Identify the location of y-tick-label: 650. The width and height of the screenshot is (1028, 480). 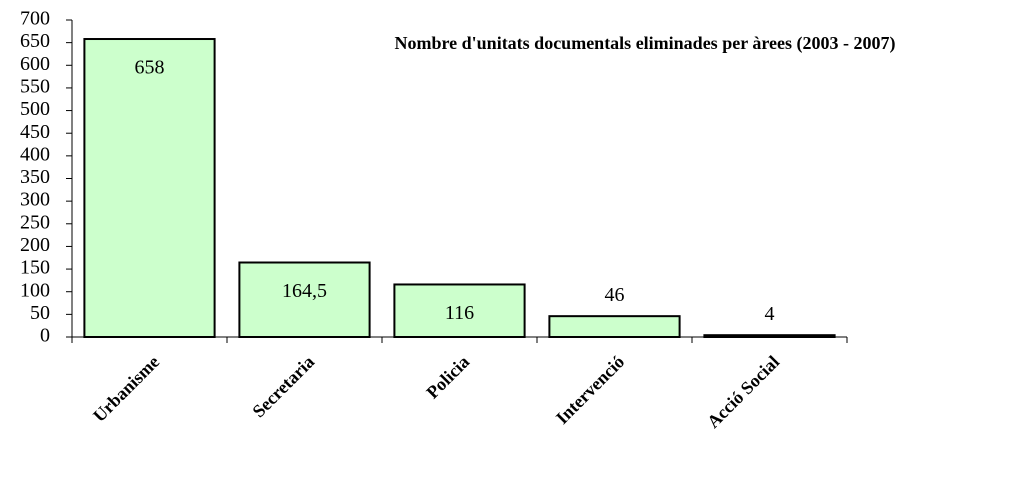
(35, 41).